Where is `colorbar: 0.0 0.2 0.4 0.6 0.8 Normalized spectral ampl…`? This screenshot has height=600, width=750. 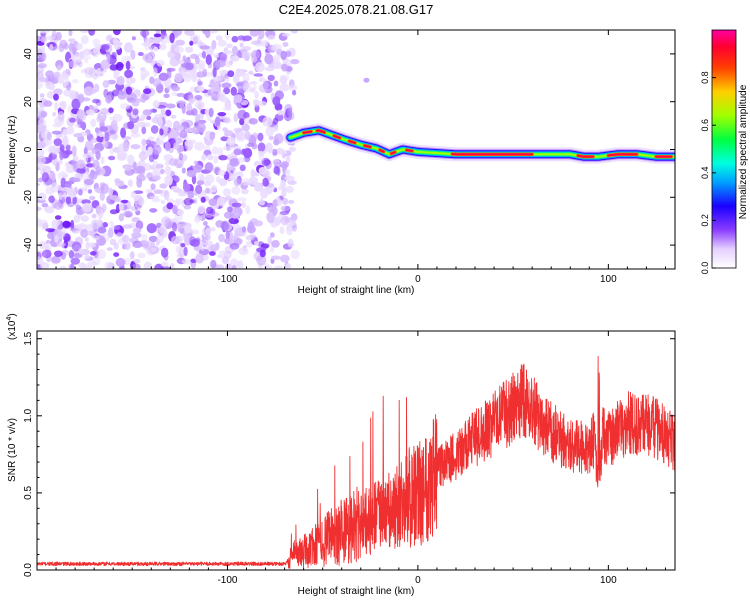
colorbar: 0.0 0.2 0.4 0.6 0.8 Normalized spectral ampl… is located at coordinates (724, 151).